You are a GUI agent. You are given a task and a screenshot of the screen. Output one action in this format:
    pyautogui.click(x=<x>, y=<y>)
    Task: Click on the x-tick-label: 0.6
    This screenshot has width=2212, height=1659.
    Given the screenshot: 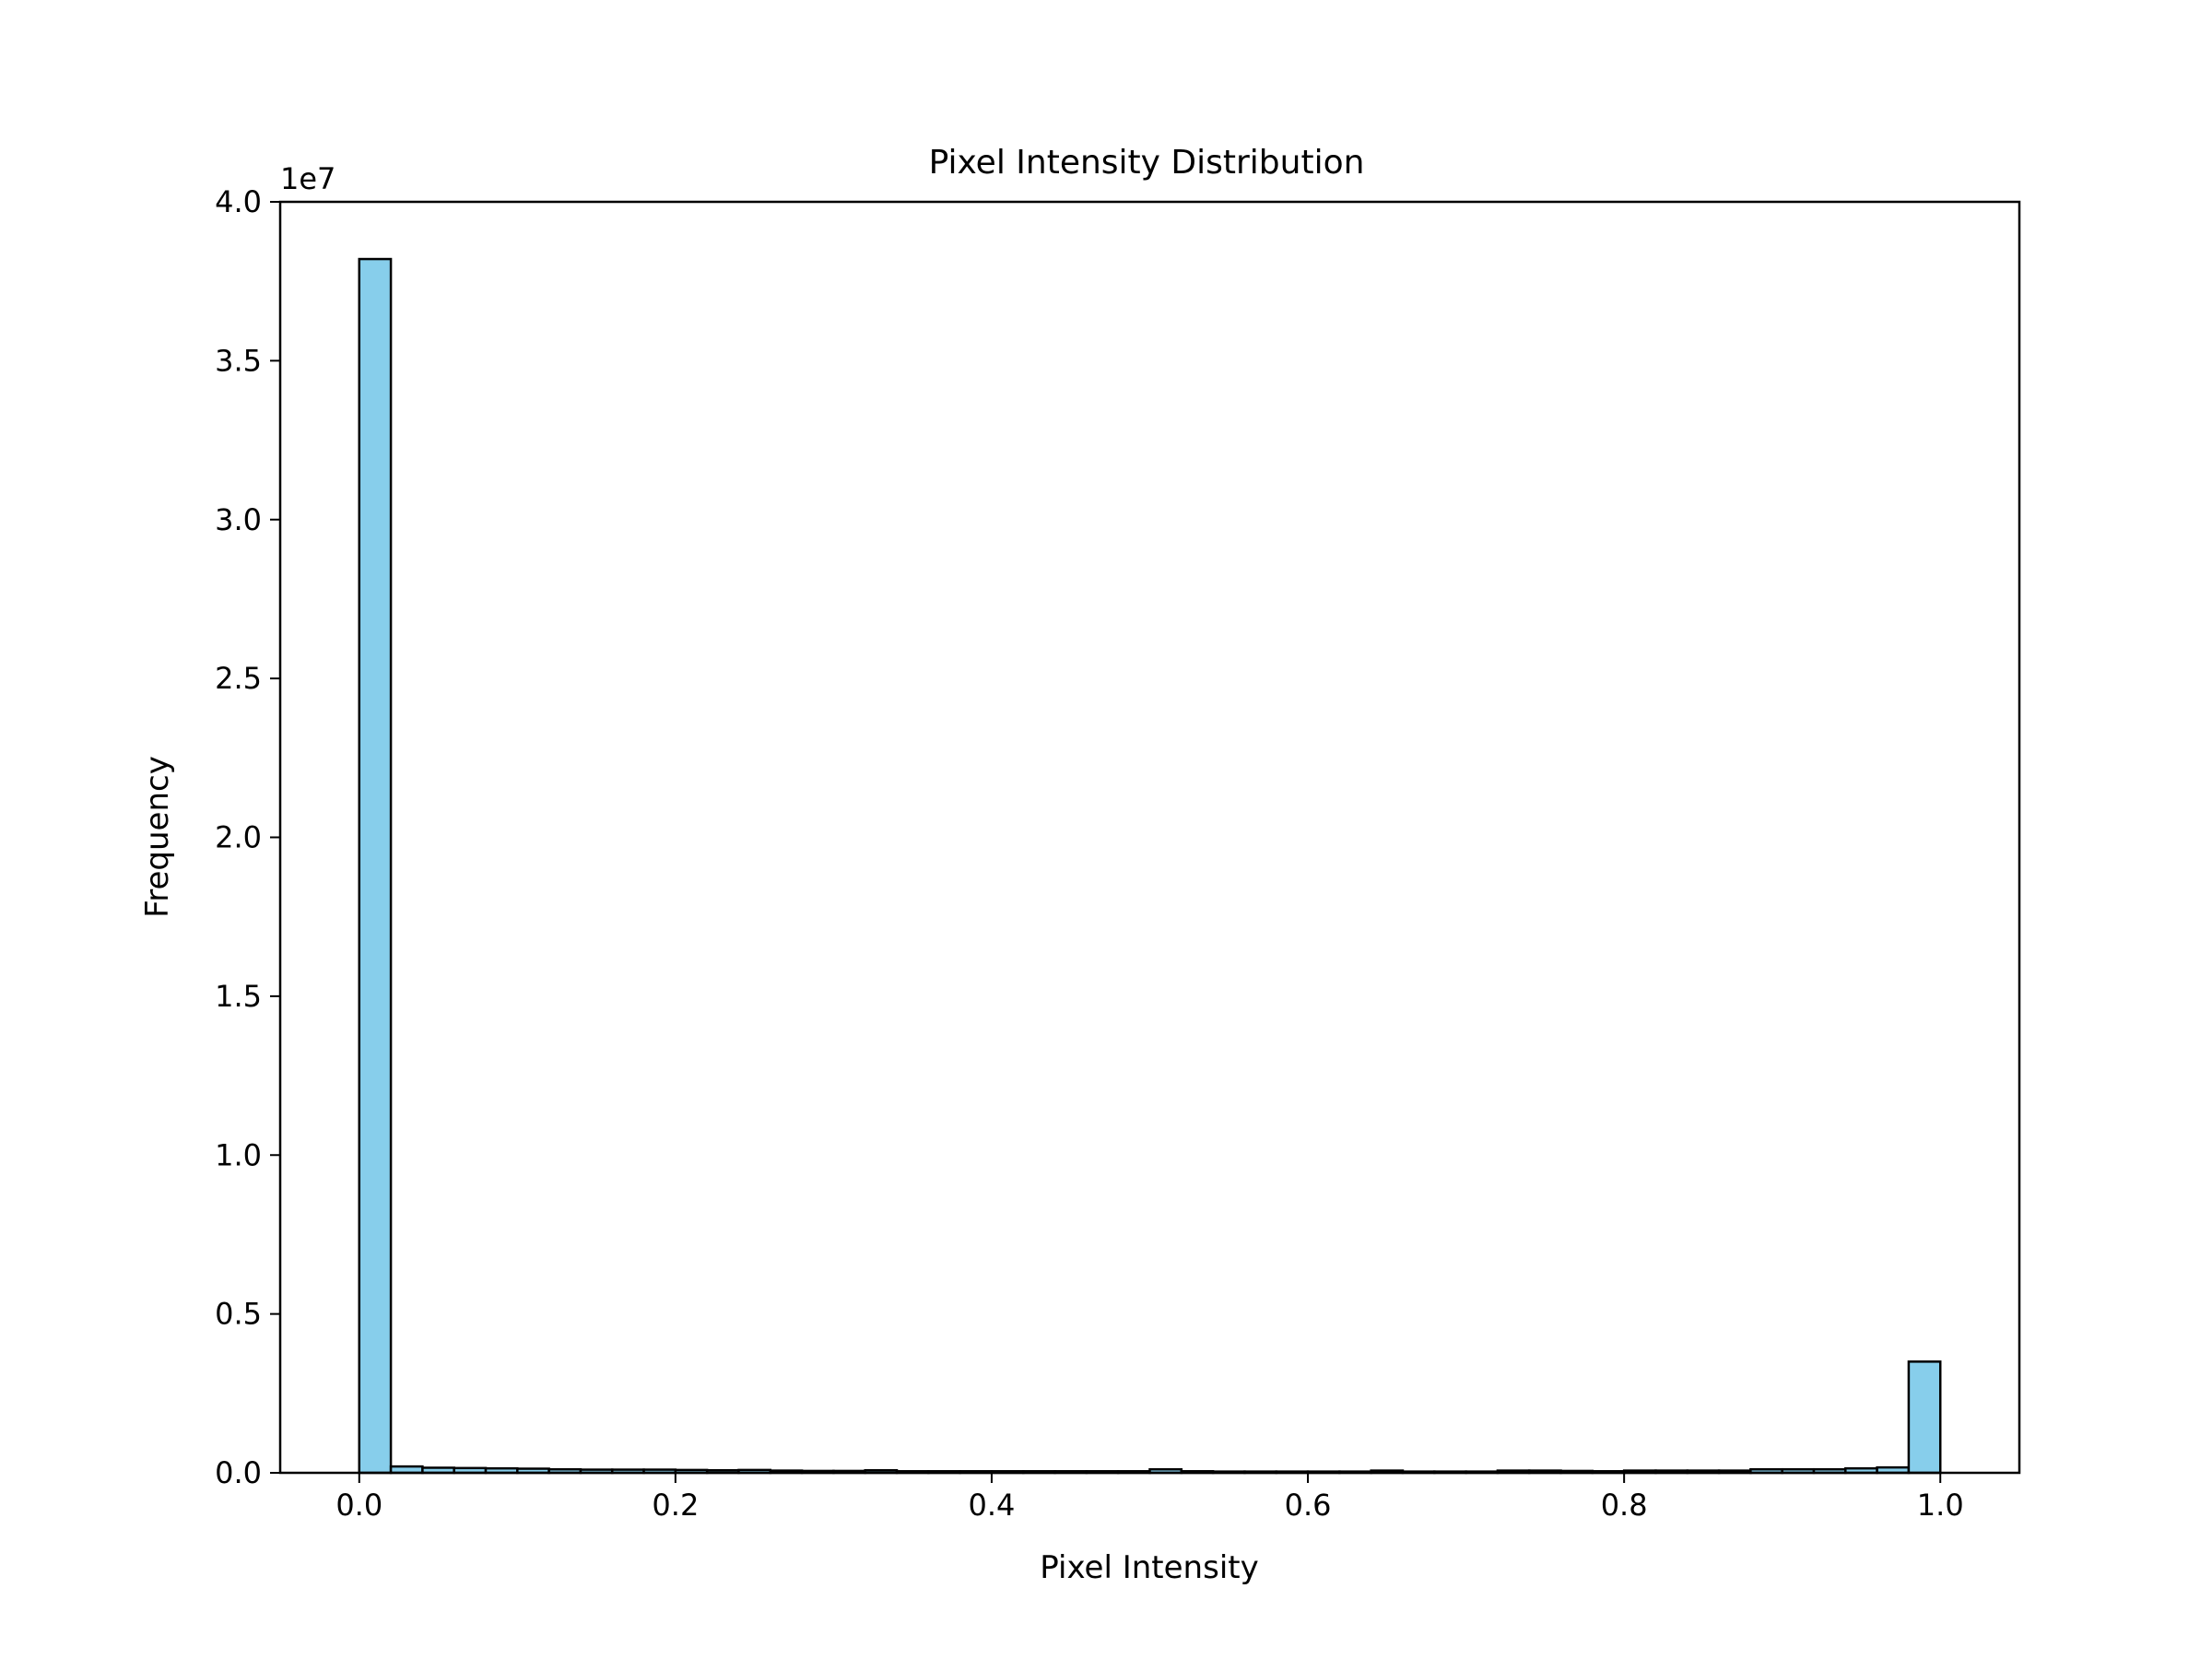 What is the action you would take?
    pyautogui.click(x=1308, y=1505)
    